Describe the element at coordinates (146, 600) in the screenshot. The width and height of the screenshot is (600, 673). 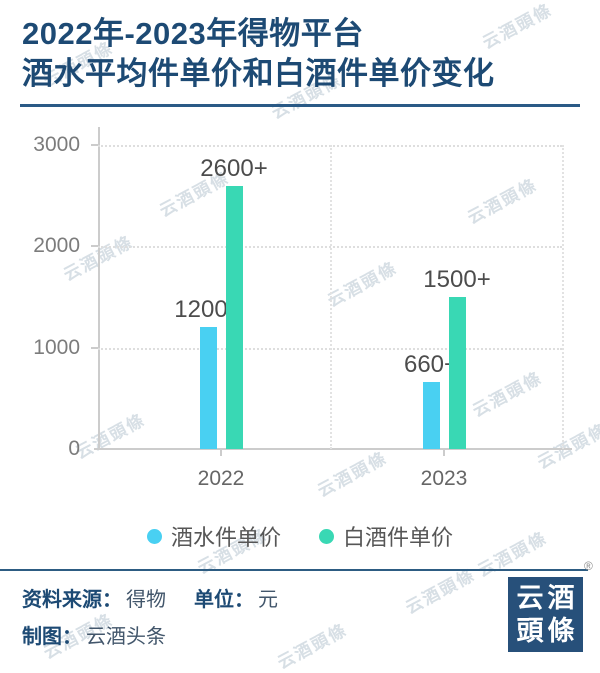
I see `source-value: 得物` at that location.